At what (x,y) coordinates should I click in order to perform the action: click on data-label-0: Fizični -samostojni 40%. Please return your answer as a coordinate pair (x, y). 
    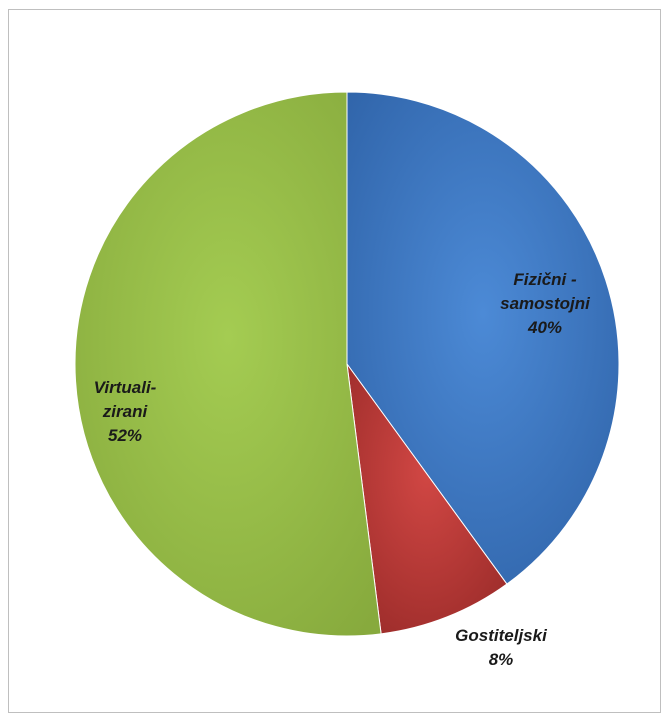
    Looking at the image, I should click on (545, 303).